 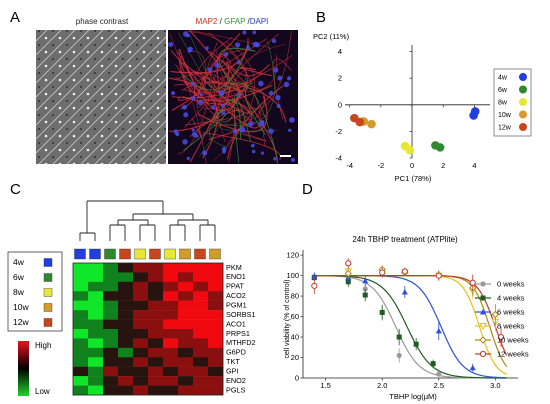 I want to click on gene-label: SORBS1, so click(x=241, y=314).